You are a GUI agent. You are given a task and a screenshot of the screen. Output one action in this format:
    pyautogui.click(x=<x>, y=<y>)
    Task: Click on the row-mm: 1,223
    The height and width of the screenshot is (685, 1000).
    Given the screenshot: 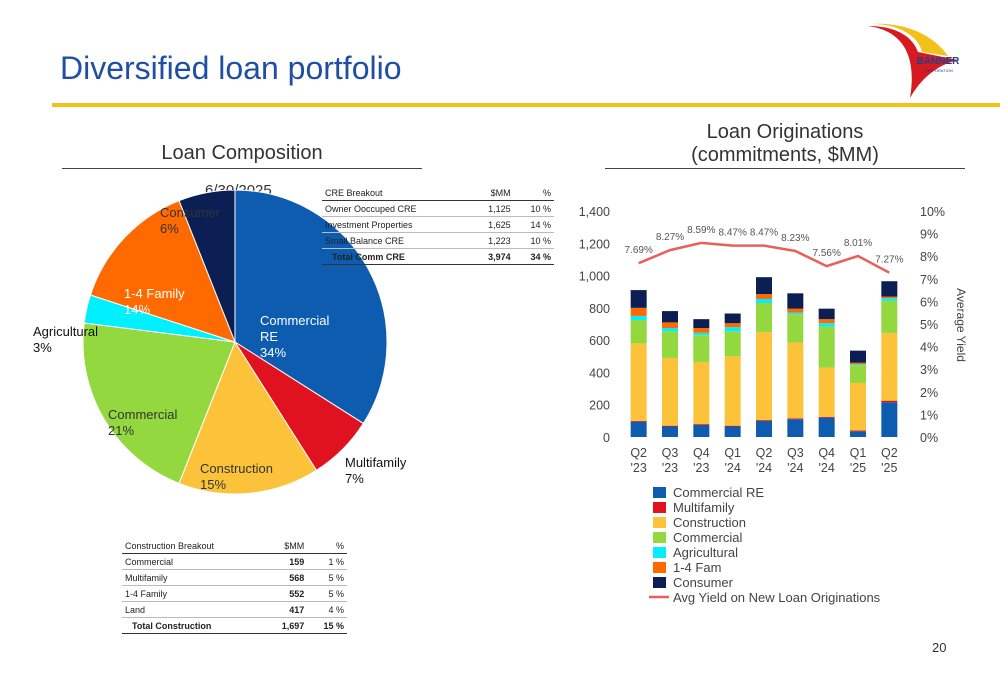 What is the action you would take?
    pyautogui.click(x=492, y=240)
    